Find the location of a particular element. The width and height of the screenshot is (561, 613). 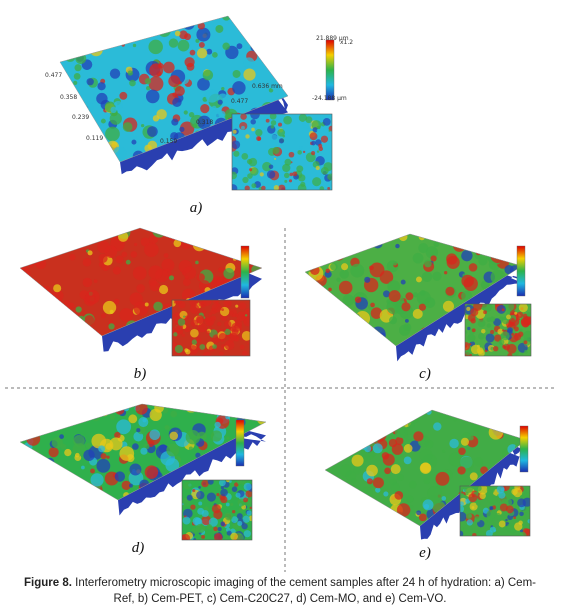

inset-frame is located at coordinates (211, 328).